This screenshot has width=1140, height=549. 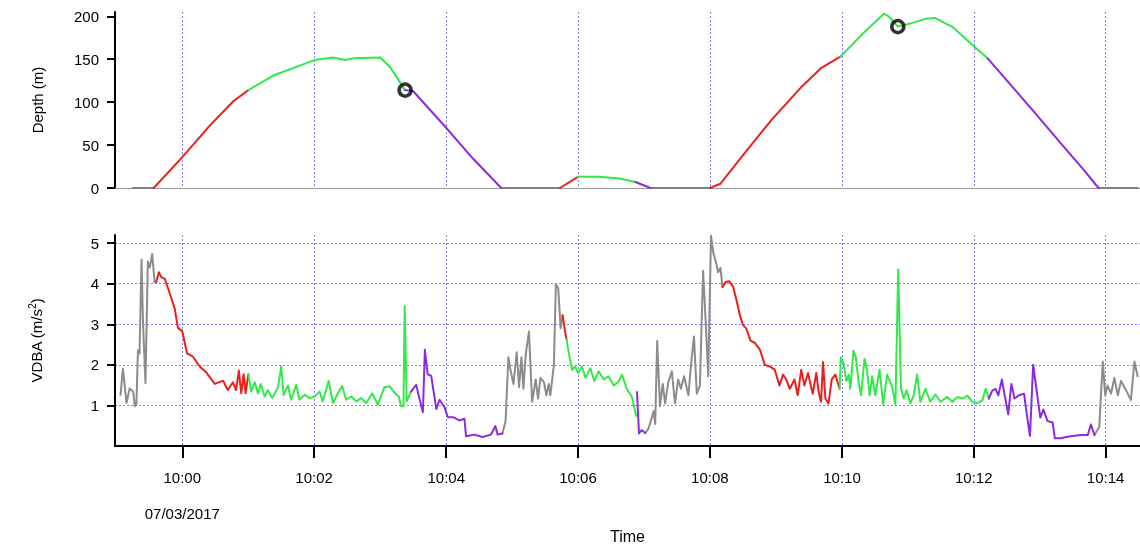 What do you see at coordinates (710, 477) in the screenshot?
I see `x-tick-label: 10:08` at bounding box center [710, 477].